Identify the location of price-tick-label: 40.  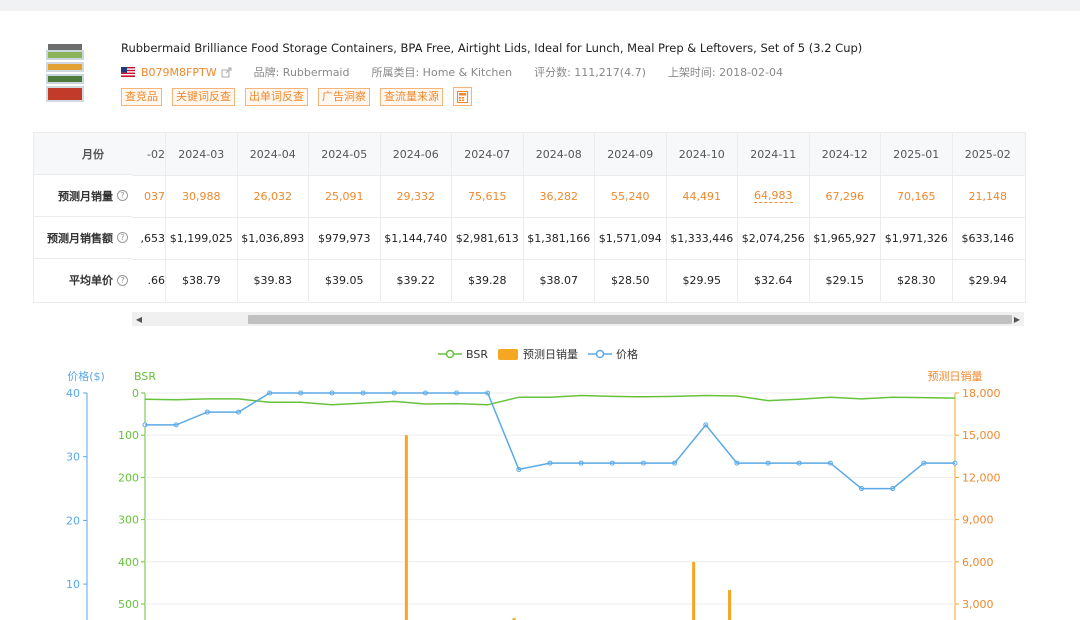
(73, 393).